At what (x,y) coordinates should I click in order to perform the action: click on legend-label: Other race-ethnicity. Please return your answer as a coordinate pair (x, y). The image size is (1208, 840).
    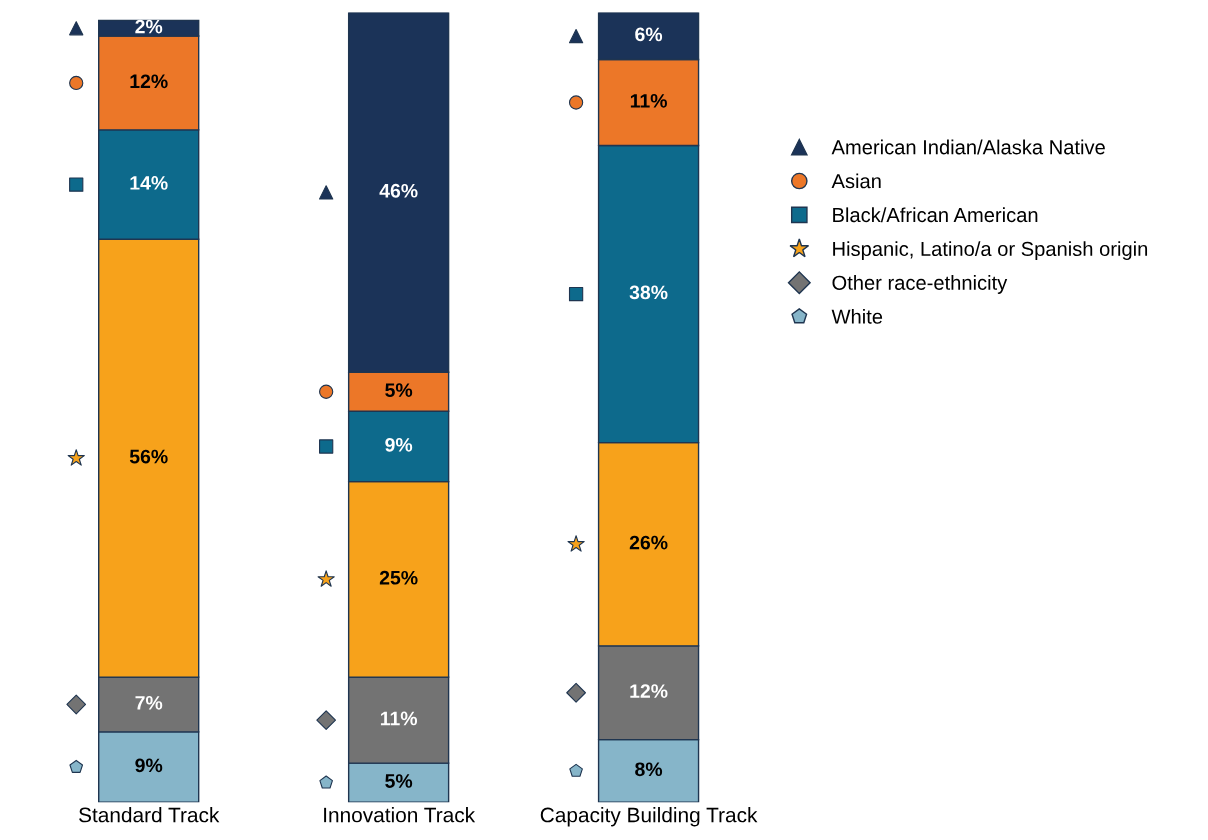
    Looking at the image, I should click on (920, 284).